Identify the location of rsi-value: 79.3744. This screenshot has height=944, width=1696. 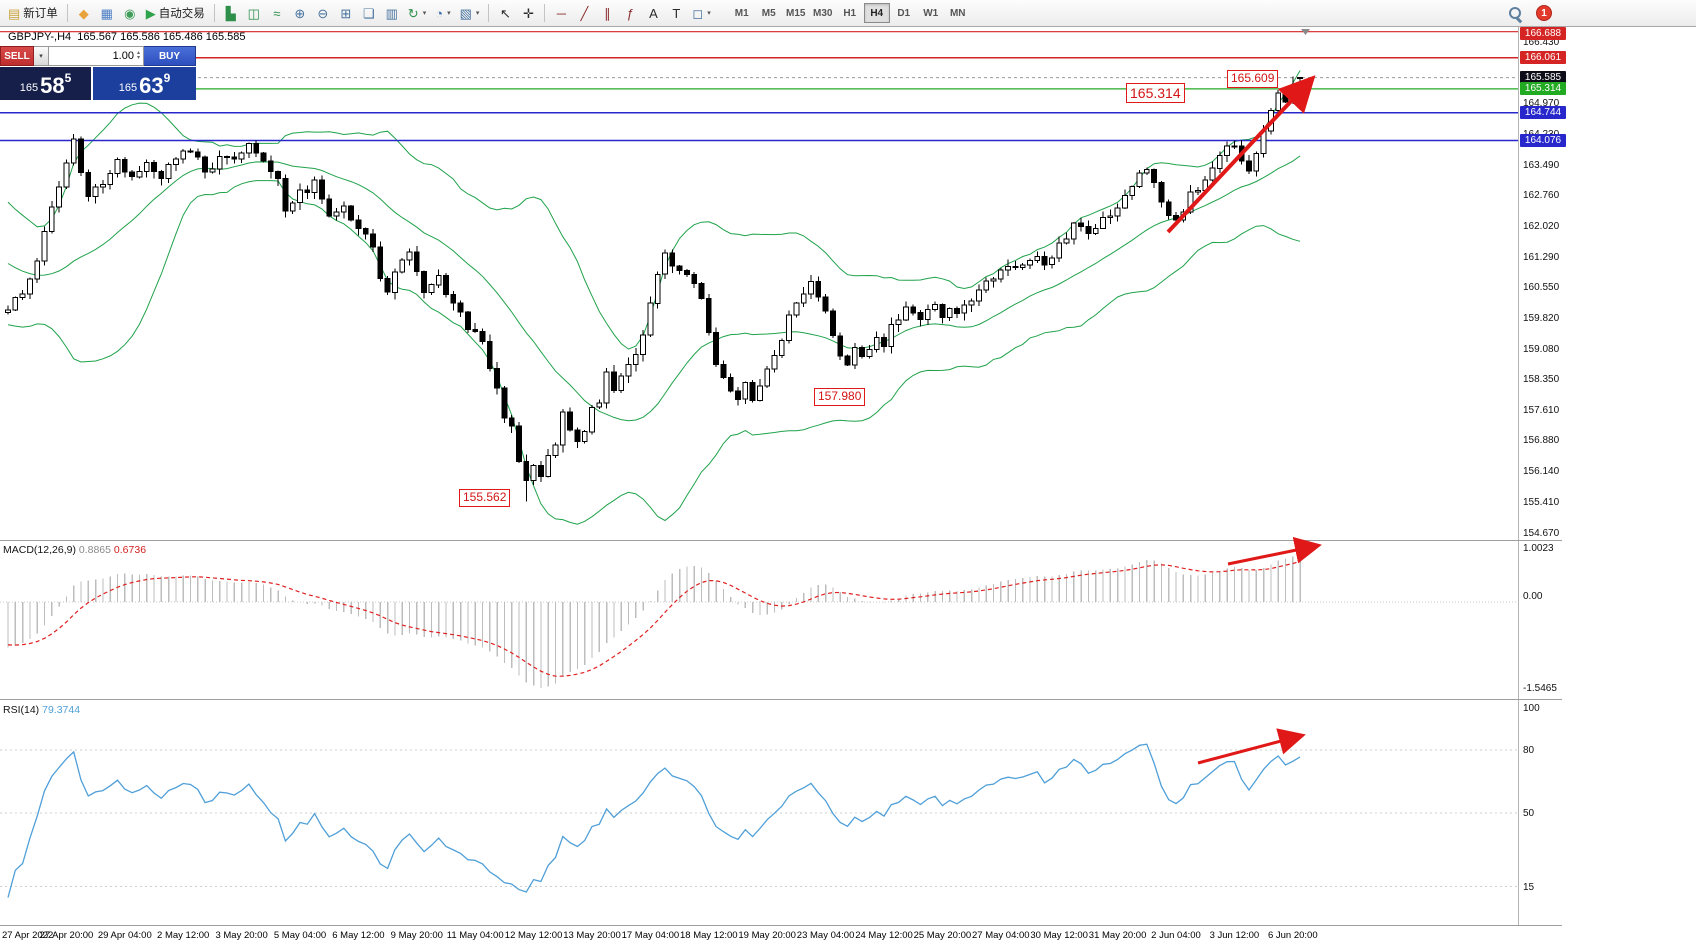
(61, 710).